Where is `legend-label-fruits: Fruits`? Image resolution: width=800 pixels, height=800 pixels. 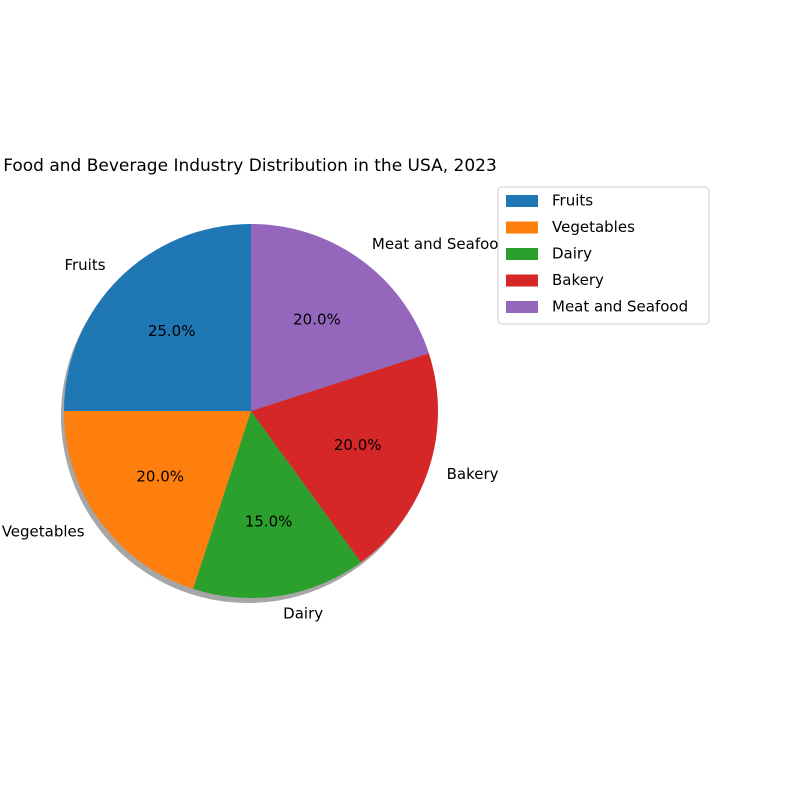 legend-label-fruits: Fruits is located at coordinates (572, 201).